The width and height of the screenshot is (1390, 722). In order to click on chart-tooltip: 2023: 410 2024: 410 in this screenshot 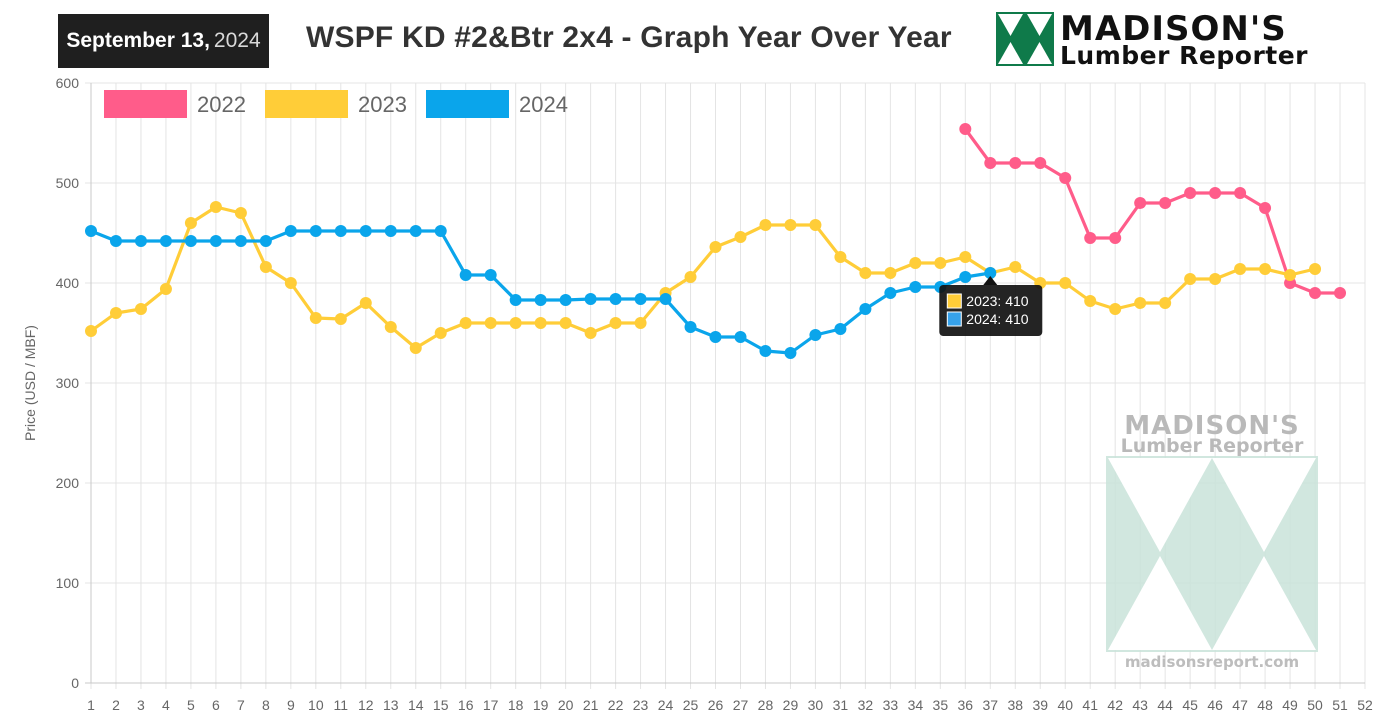, I will do `click(991, 306)`.